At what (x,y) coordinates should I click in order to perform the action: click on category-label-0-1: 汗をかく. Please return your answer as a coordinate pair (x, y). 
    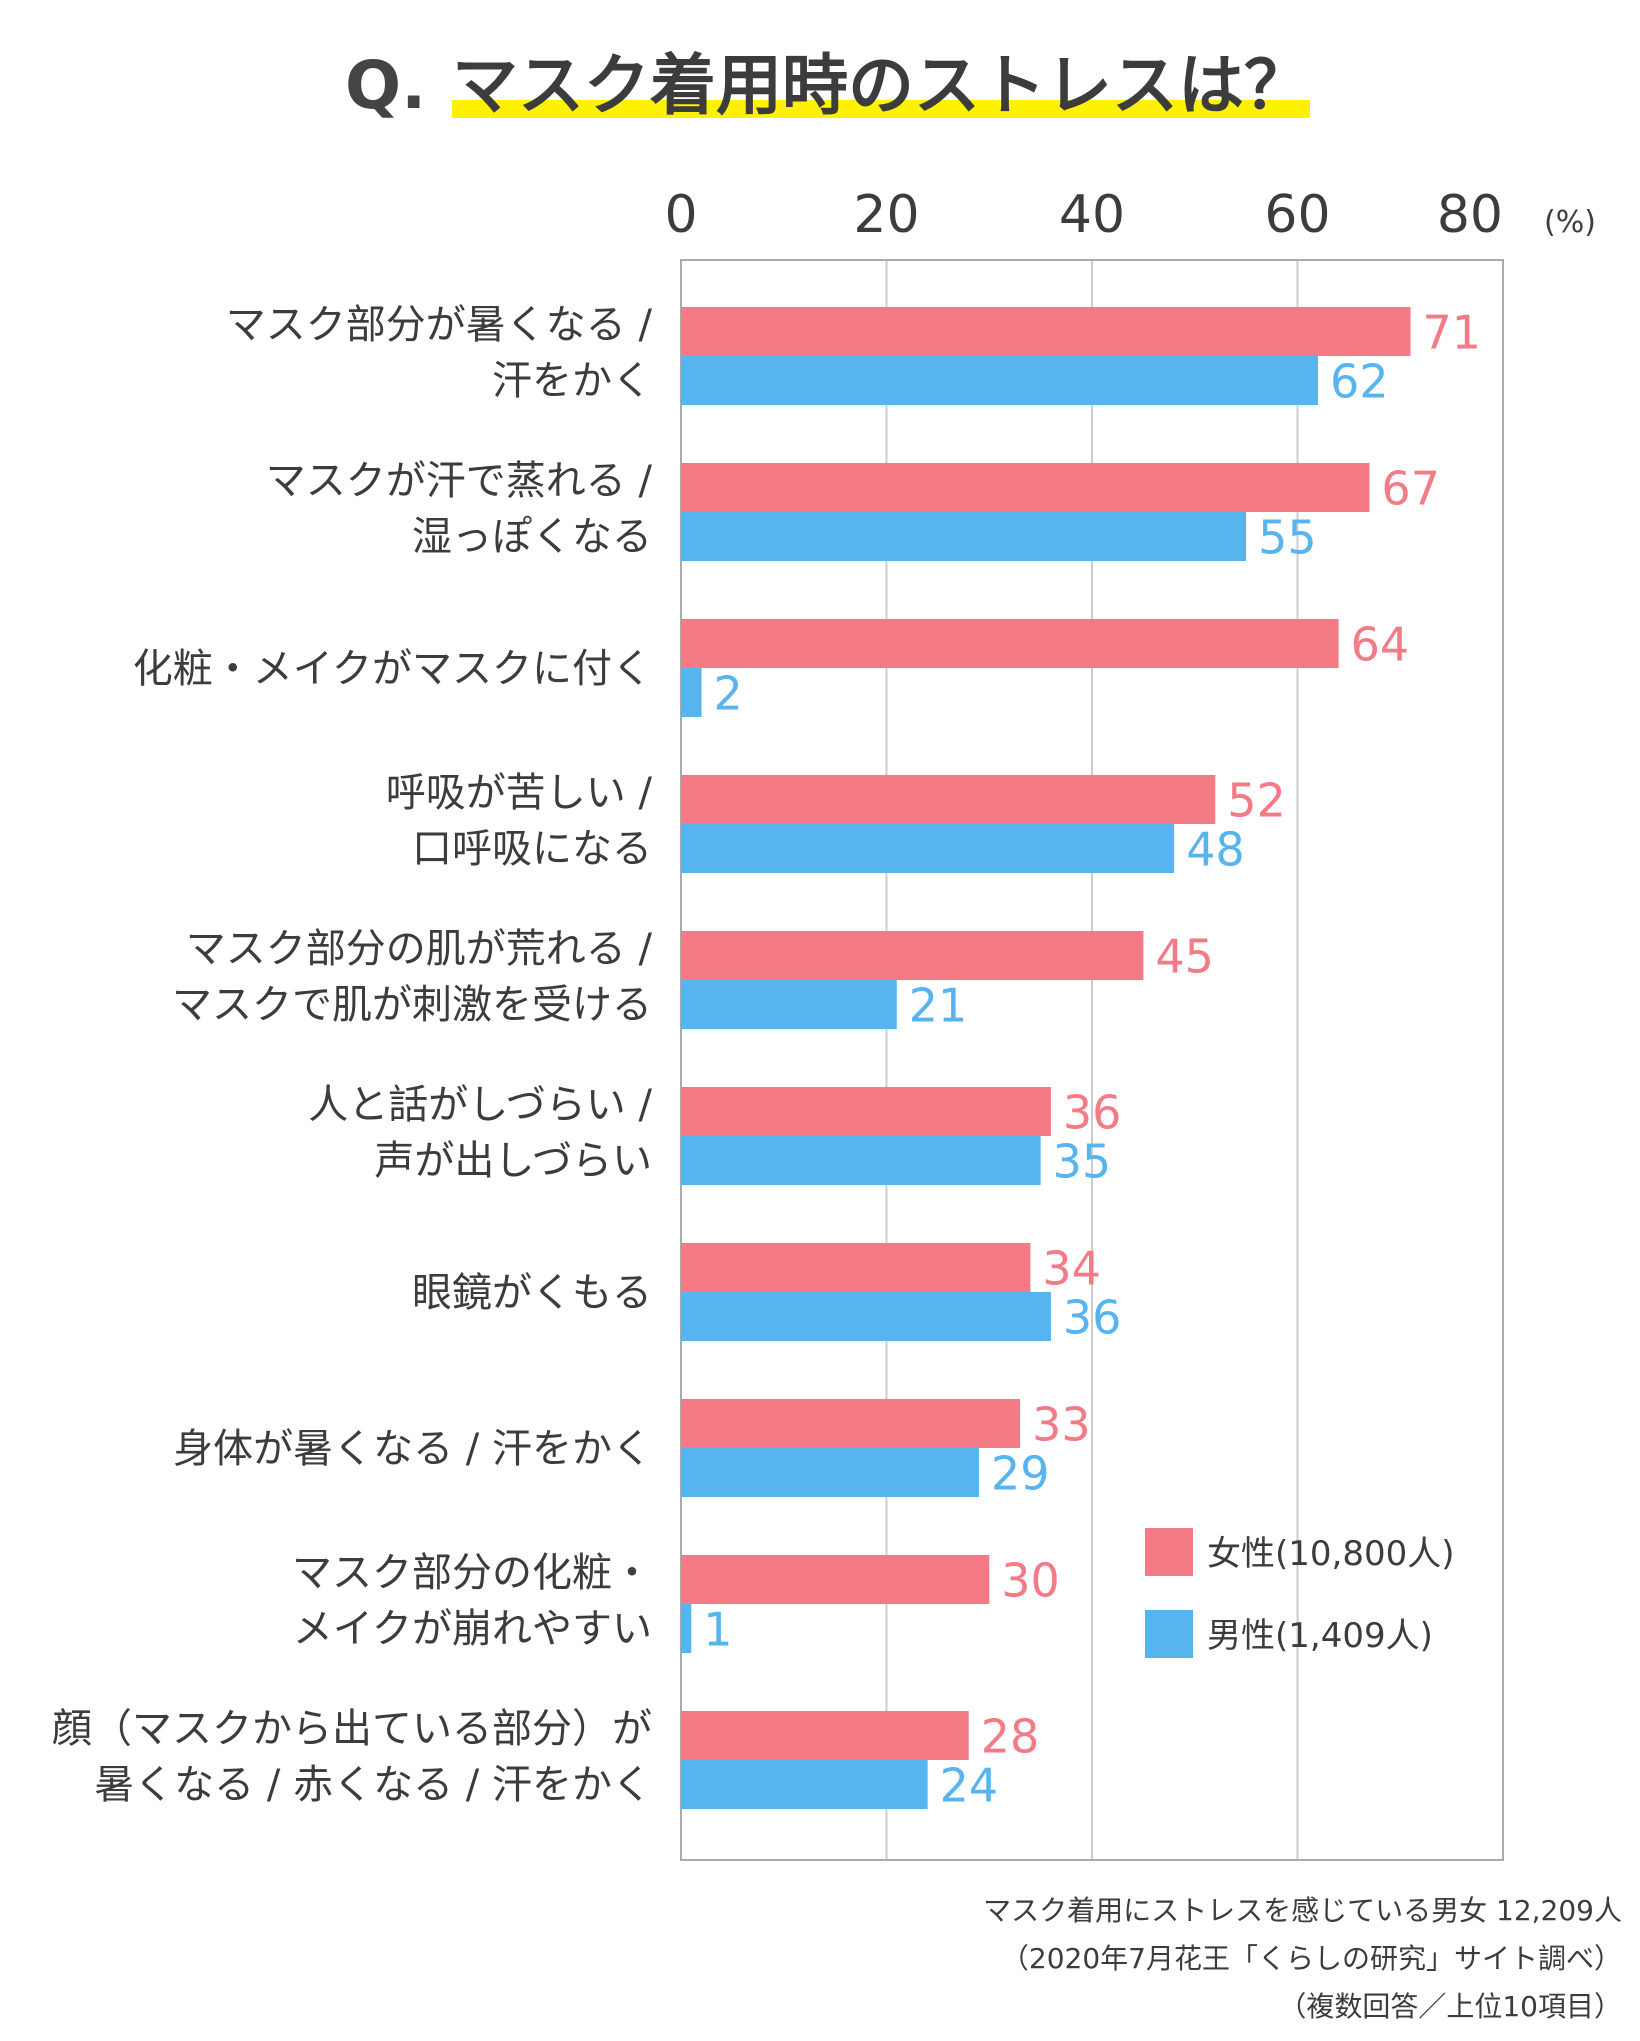
    Looking at the image, I should click on (572, 381).